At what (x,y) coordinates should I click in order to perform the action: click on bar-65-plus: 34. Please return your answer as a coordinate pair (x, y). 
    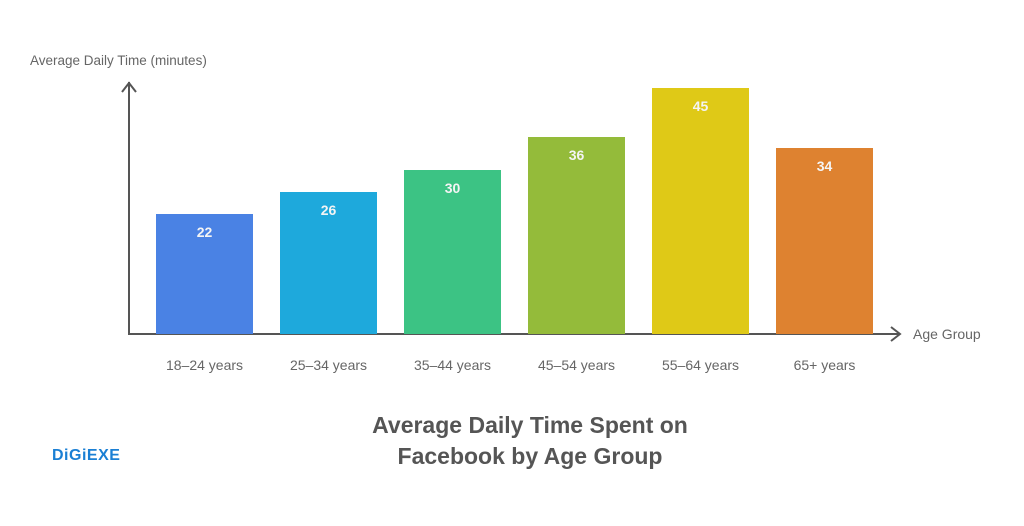
    Looking at the image, I should click on (824, 241).